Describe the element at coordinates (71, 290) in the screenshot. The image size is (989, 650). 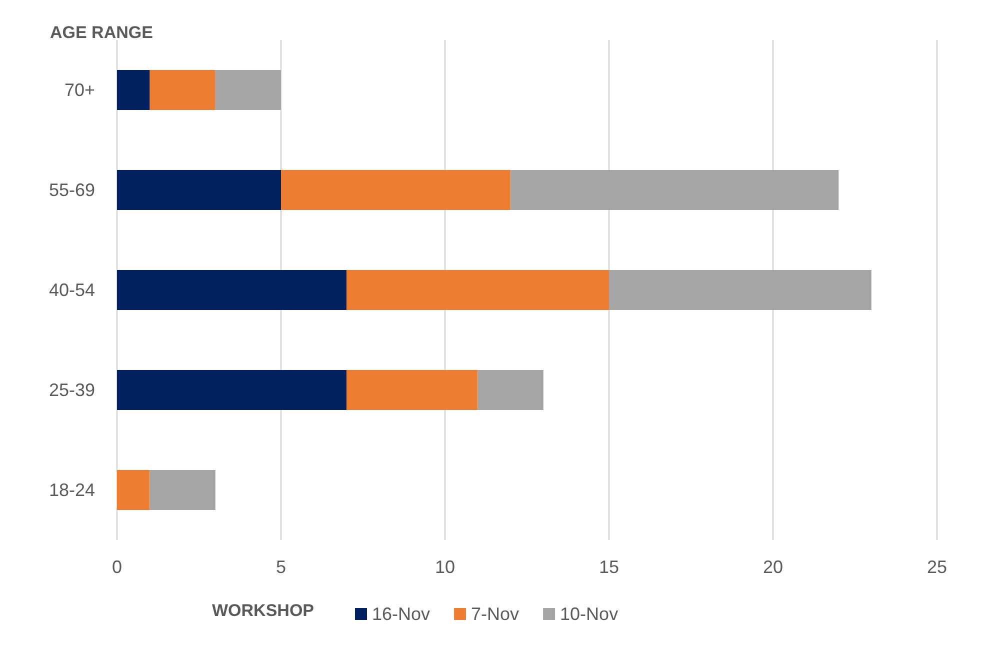
I see `y-tick-label: 40-54` at that location.